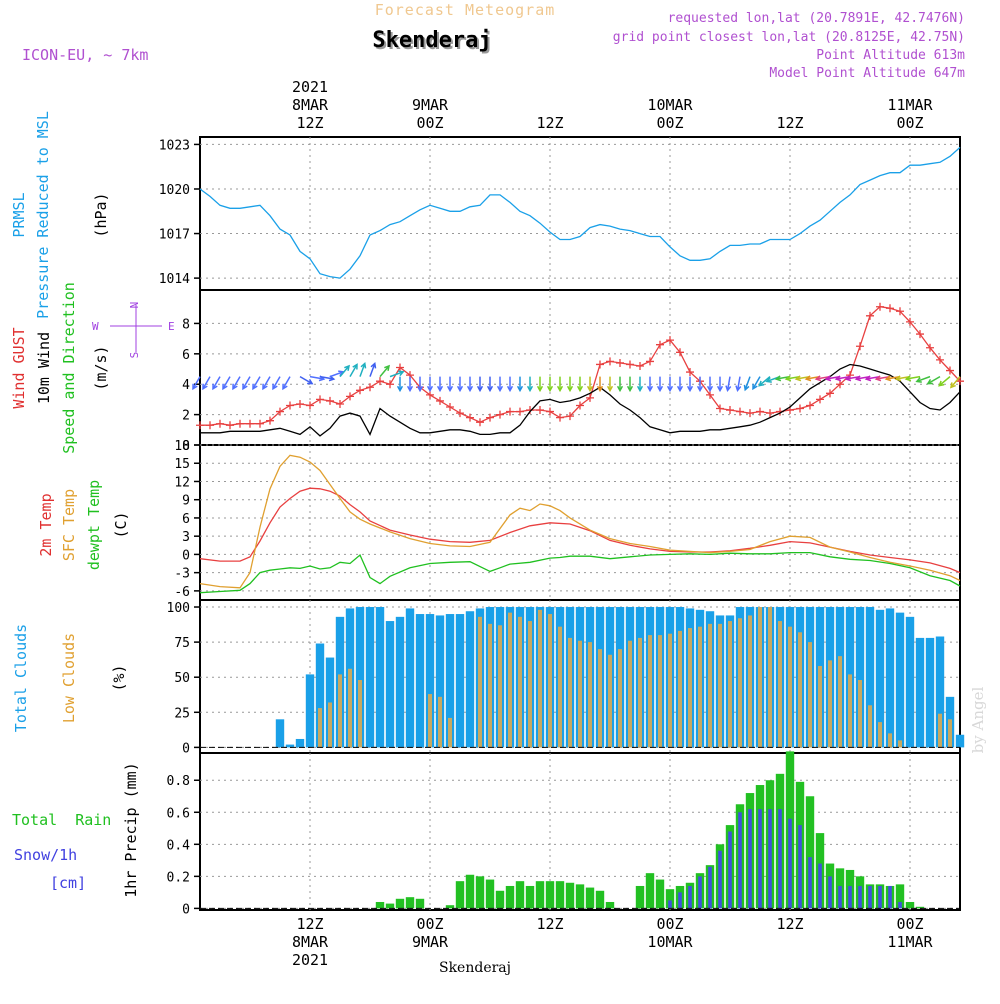 The image size is (1000, 1004). I want to click on pressure-ylabel: (hPa), so click(101, 214).